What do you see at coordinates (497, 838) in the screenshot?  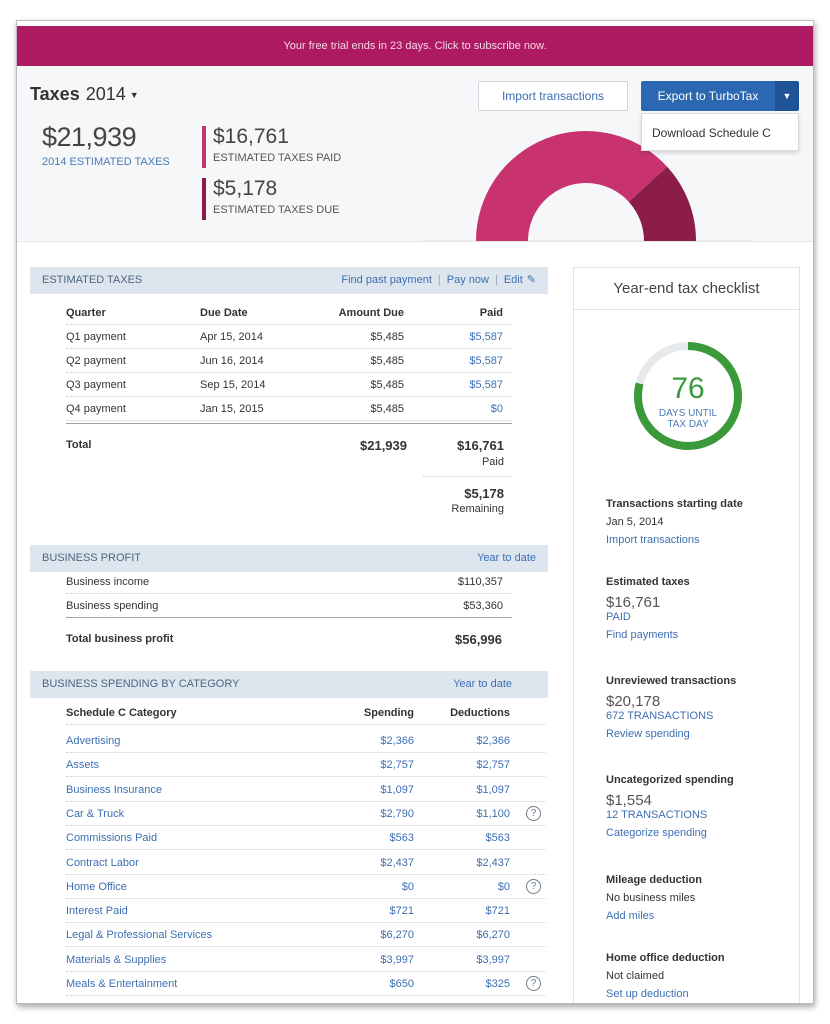 I see `deductions-link: $563` at bounding box center [497, 838].